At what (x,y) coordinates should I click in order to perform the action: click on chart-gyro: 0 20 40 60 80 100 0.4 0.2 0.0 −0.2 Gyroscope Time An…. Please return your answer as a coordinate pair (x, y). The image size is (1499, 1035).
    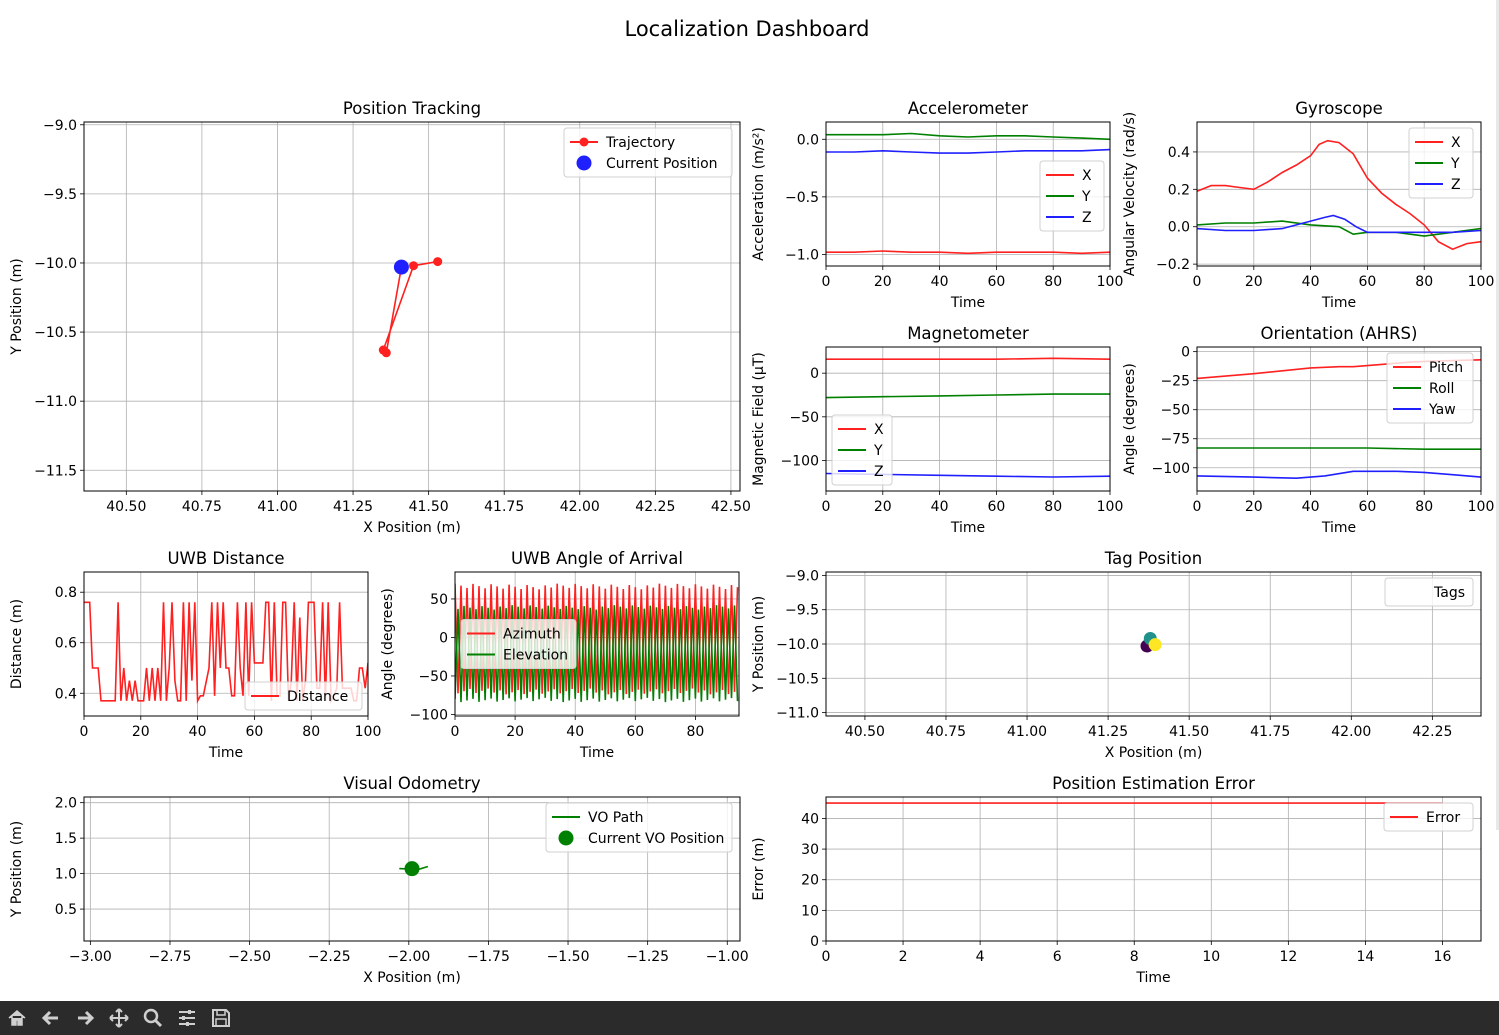
    Looking at the image, I should click on (1308, 205).